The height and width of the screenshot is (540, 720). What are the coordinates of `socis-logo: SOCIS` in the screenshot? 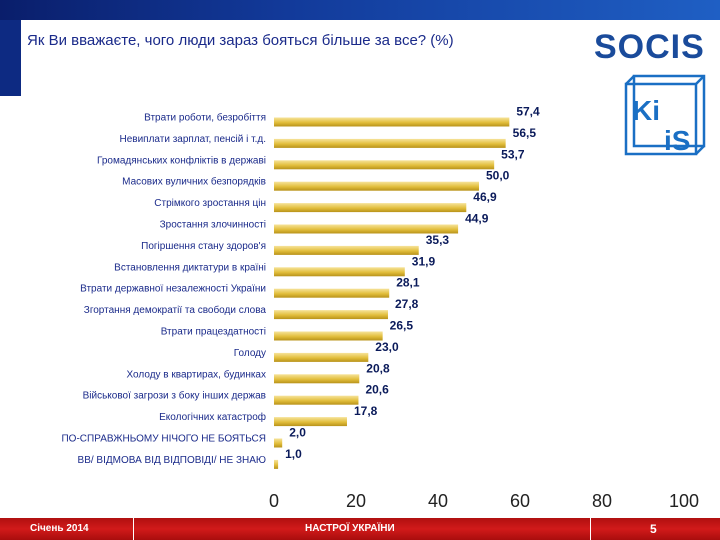 It's located at (649, 47).